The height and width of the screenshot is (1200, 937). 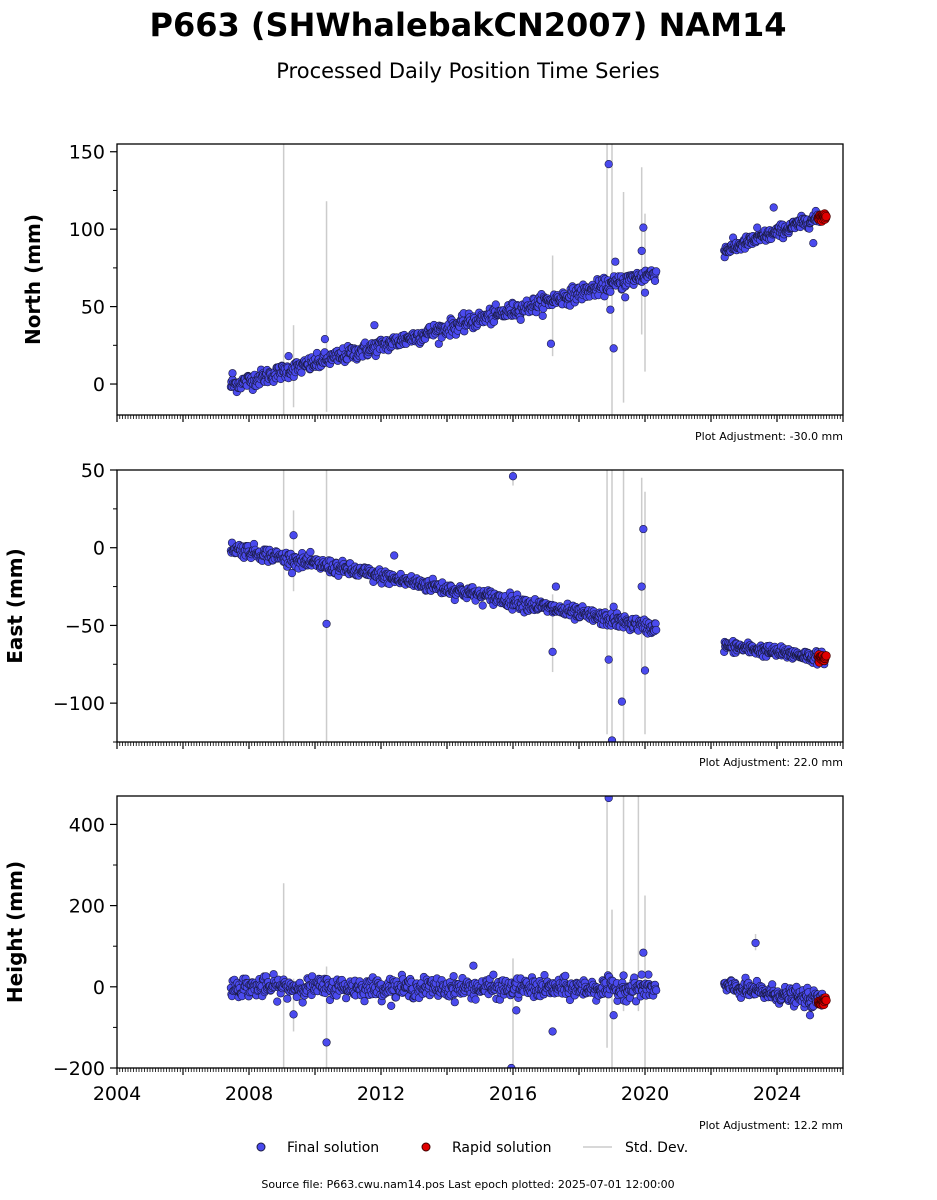 I want to click on legend-stddev-label: Std. Dev., so click(x=656, y=1148).